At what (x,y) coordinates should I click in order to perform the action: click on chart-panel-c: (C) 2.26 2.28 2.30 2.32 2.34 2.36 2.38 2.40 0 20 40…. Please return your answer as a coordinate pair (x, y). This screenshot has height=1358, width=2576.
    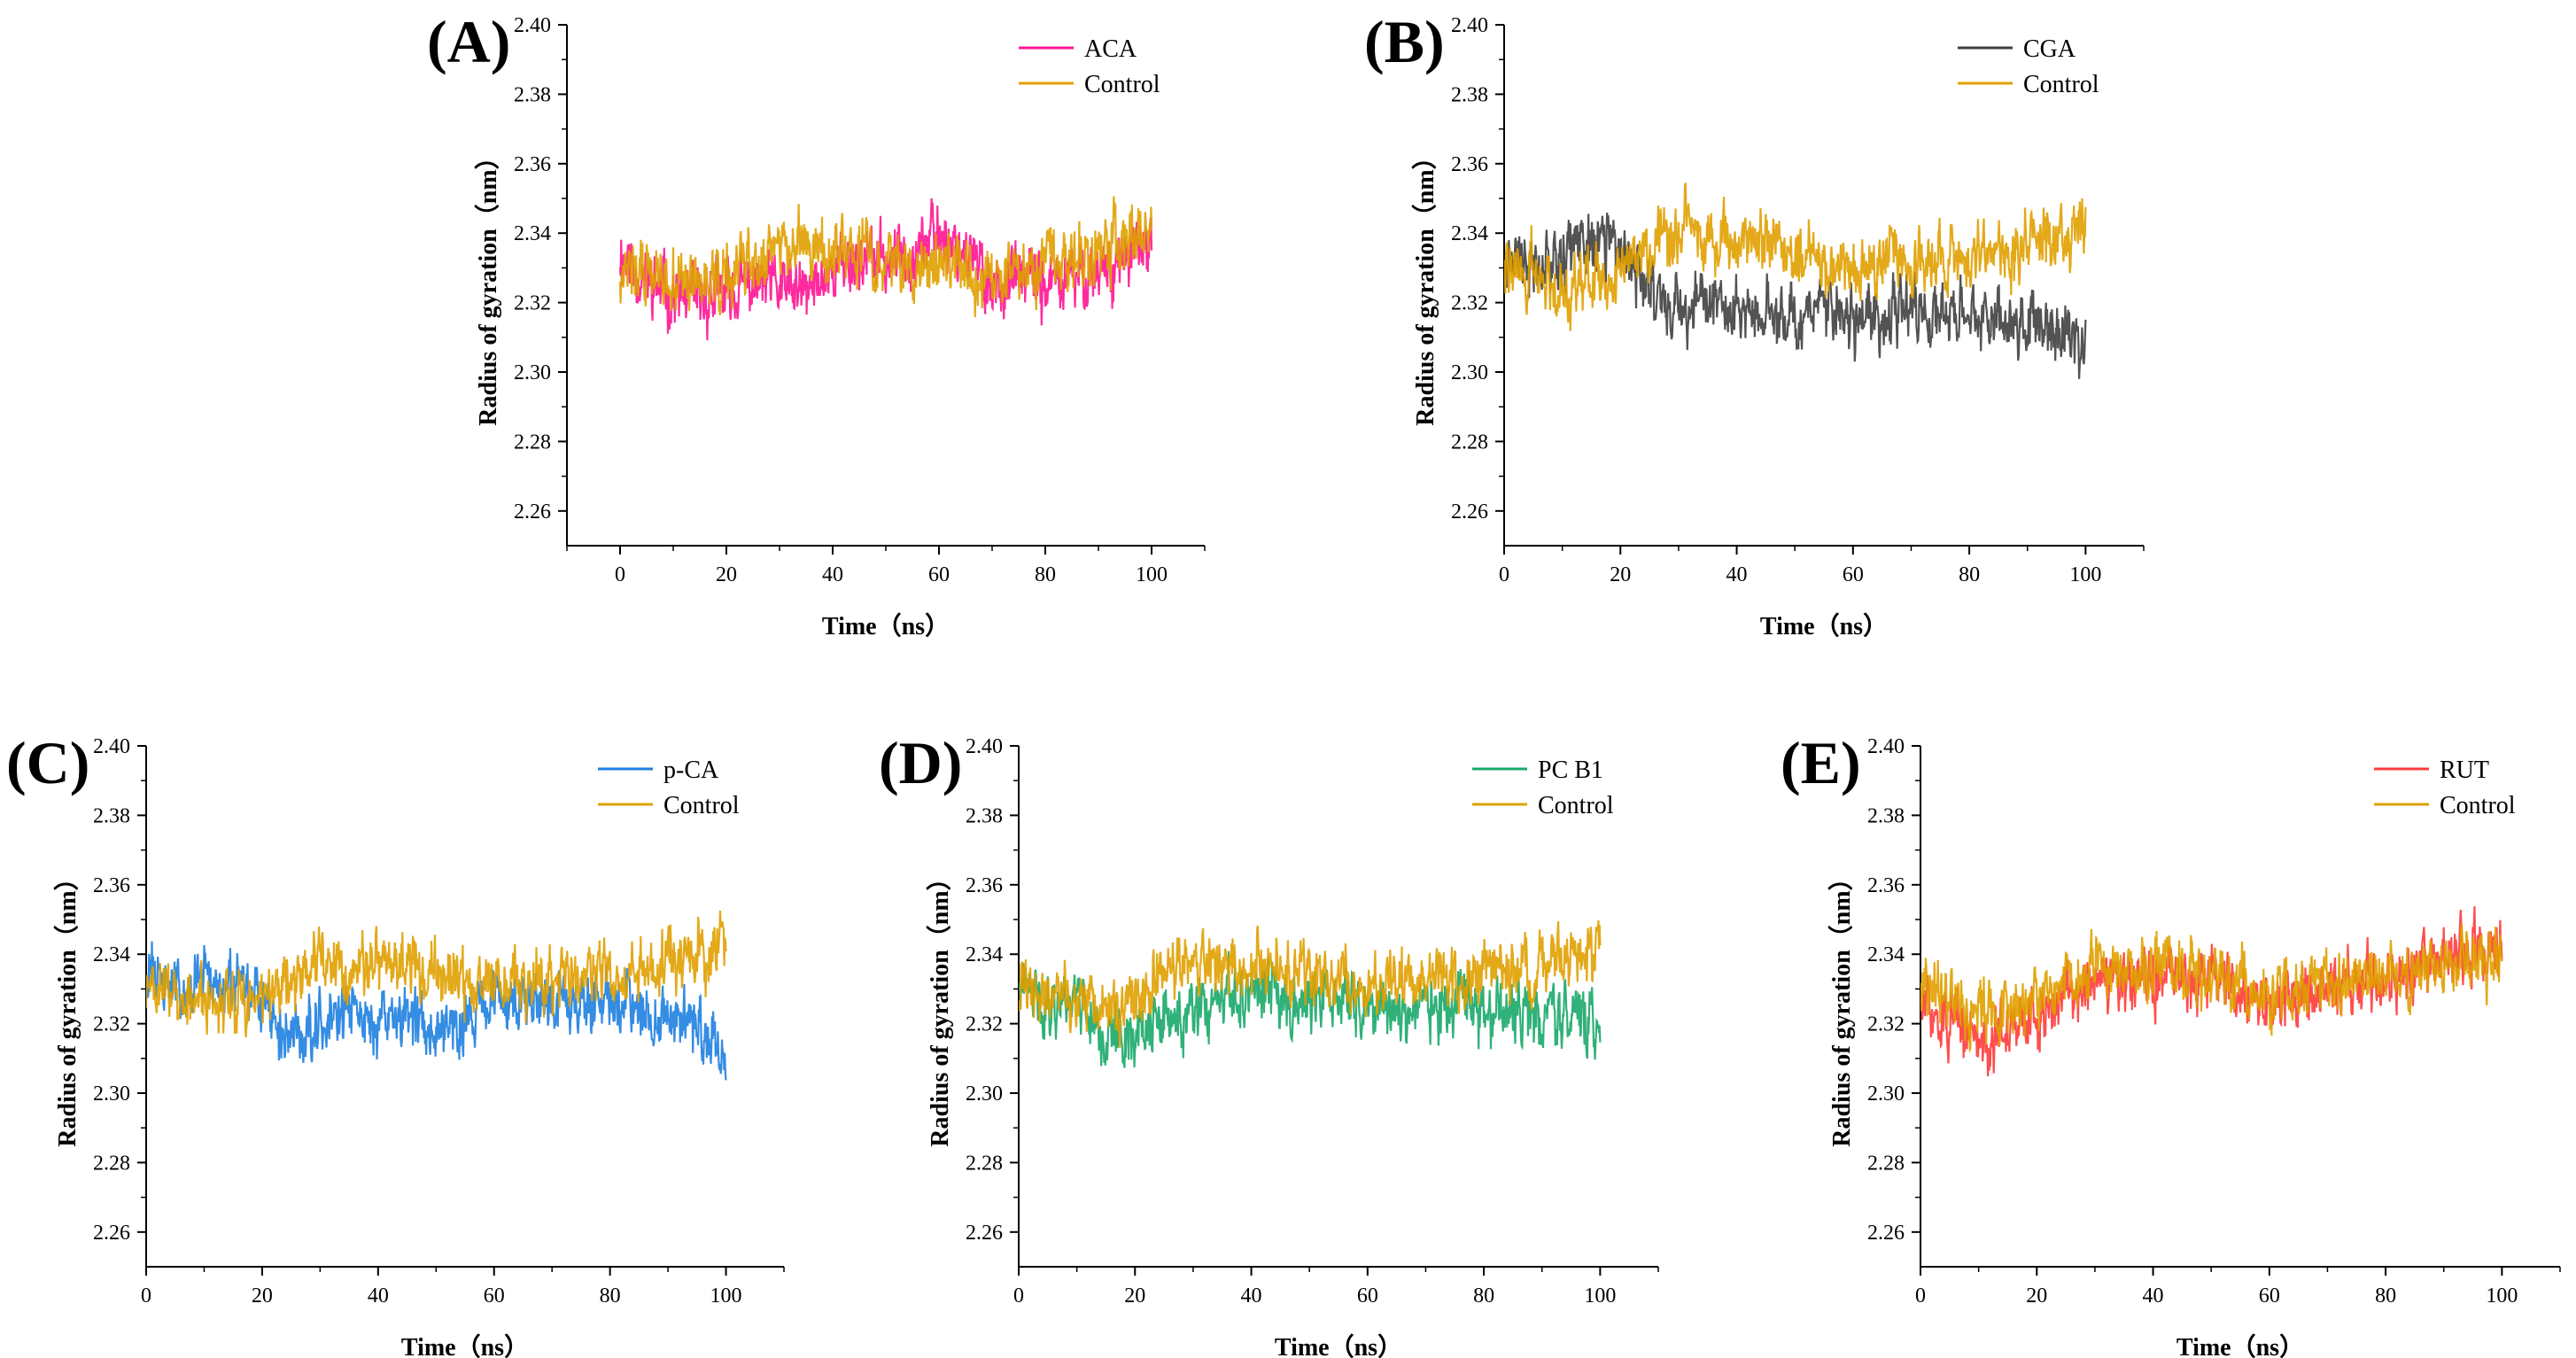
    Looking at the image, I should click on (395, 1043).